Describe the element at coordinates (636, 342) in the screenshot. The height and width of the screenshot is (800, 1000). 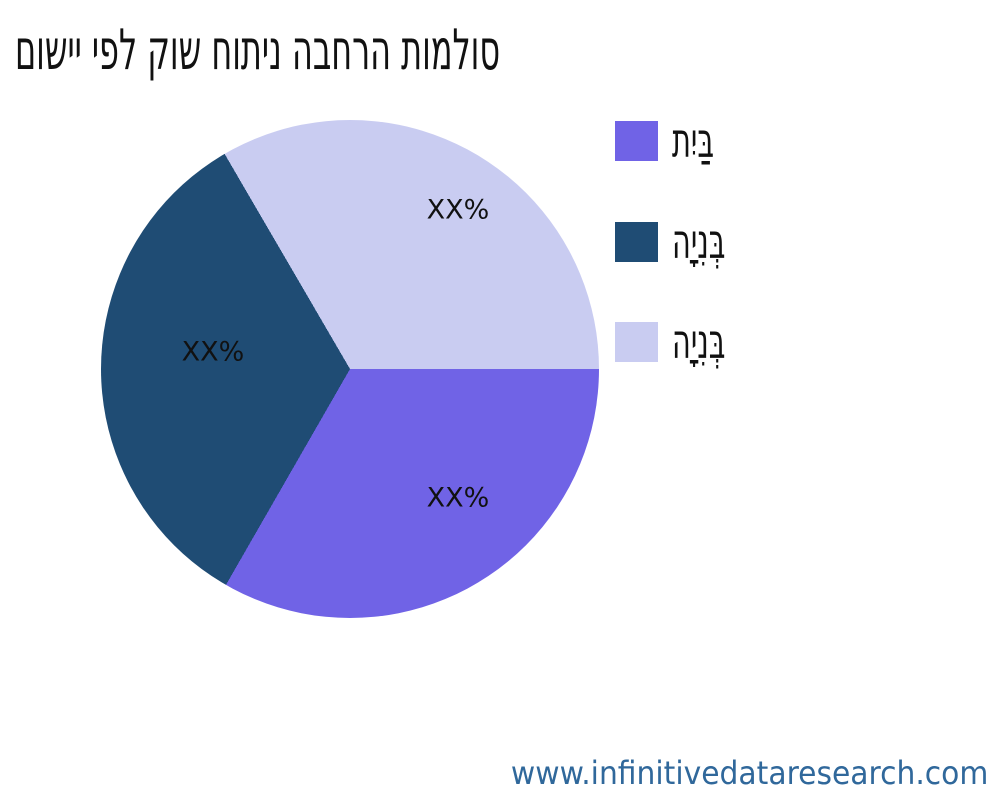
I see `legend-swatch-lavender` at that location.